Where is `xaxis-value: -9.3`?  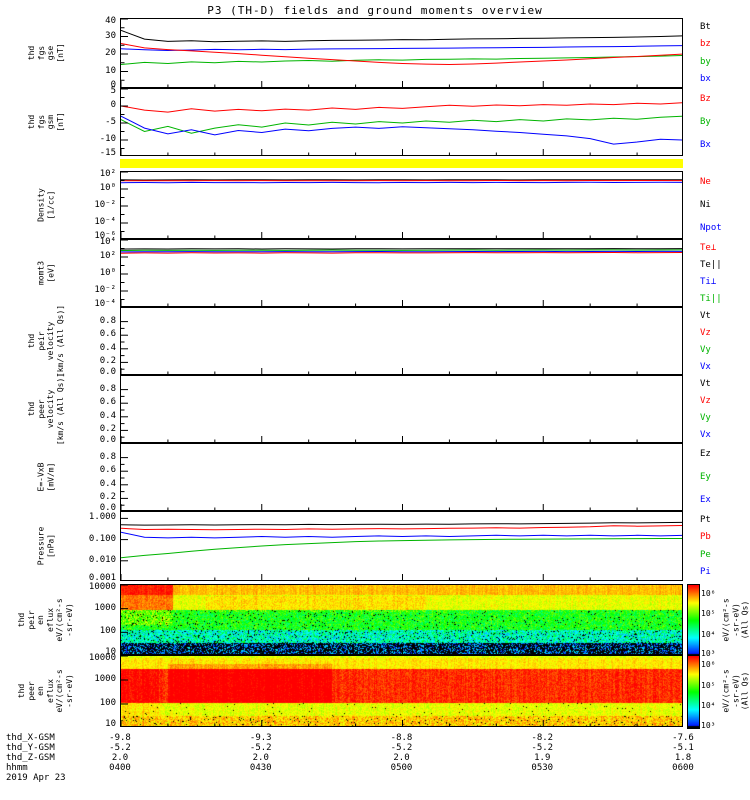
xaxis-value: -9.3 is located at coordinates (260, 738).